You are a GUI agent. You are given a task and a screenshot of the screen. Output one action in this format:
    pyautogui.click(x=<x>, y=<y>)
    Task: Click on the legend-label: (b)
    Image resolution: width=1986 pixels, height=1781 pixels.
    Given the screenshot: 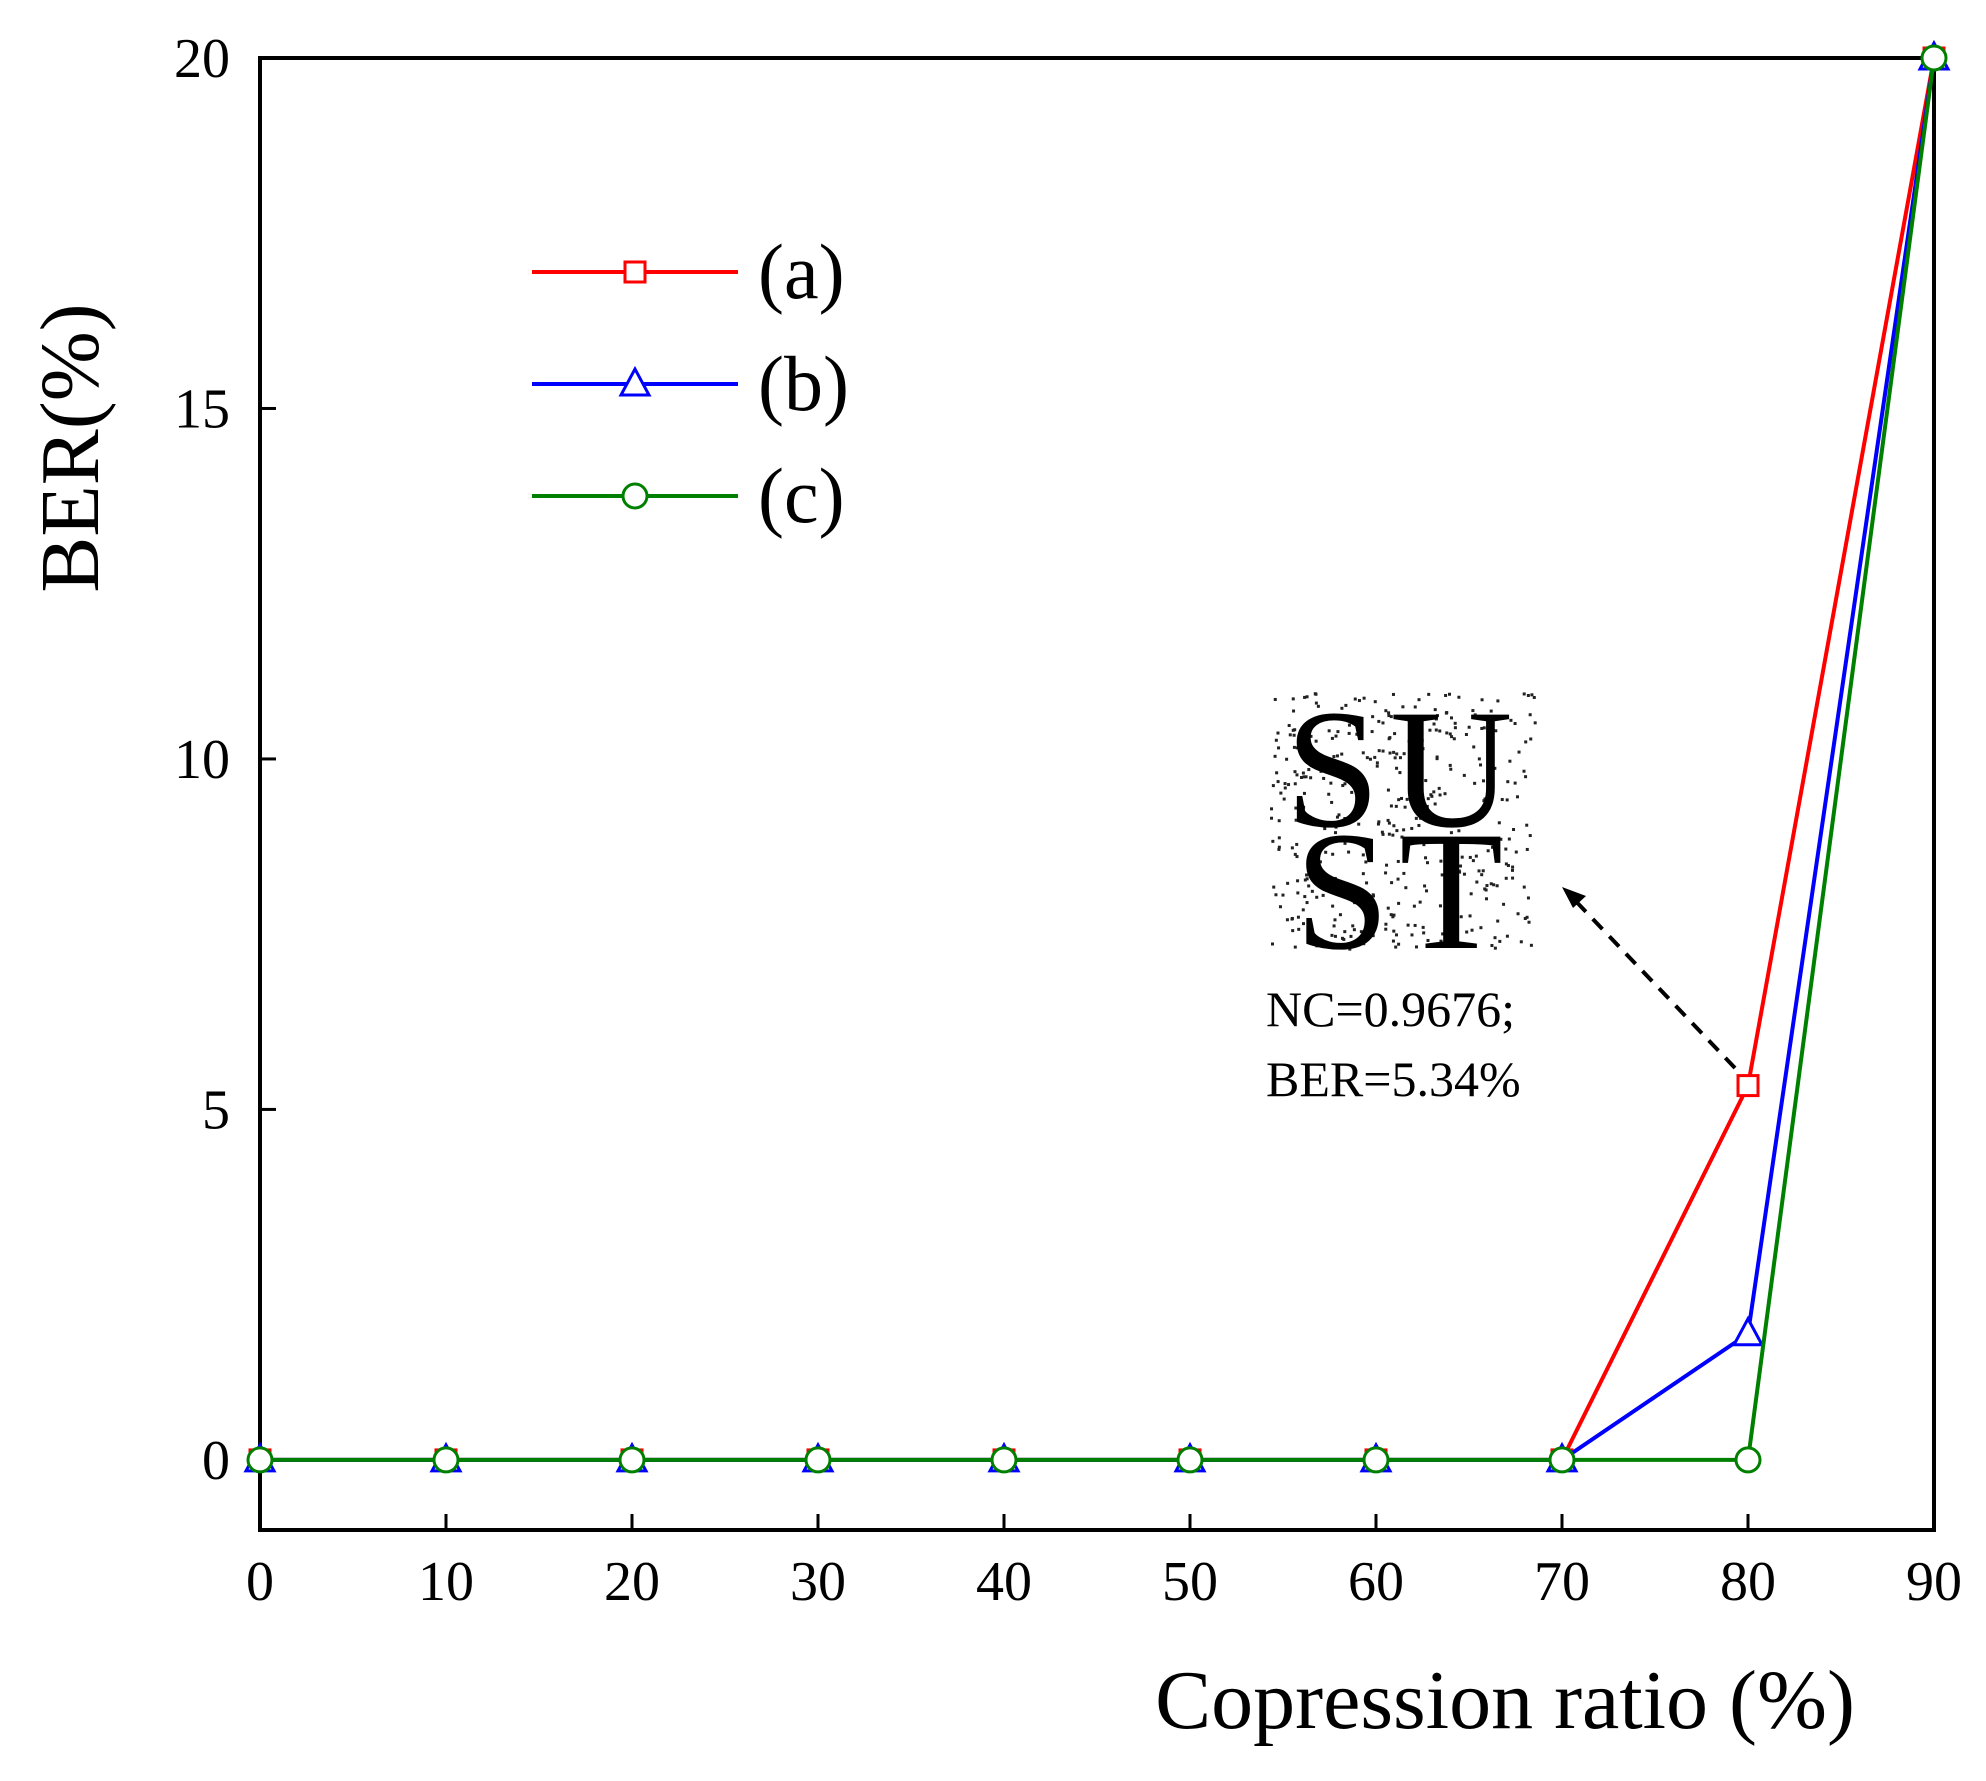 What is the action you would take?
    pyautogui.click(x=803, y=383)
    